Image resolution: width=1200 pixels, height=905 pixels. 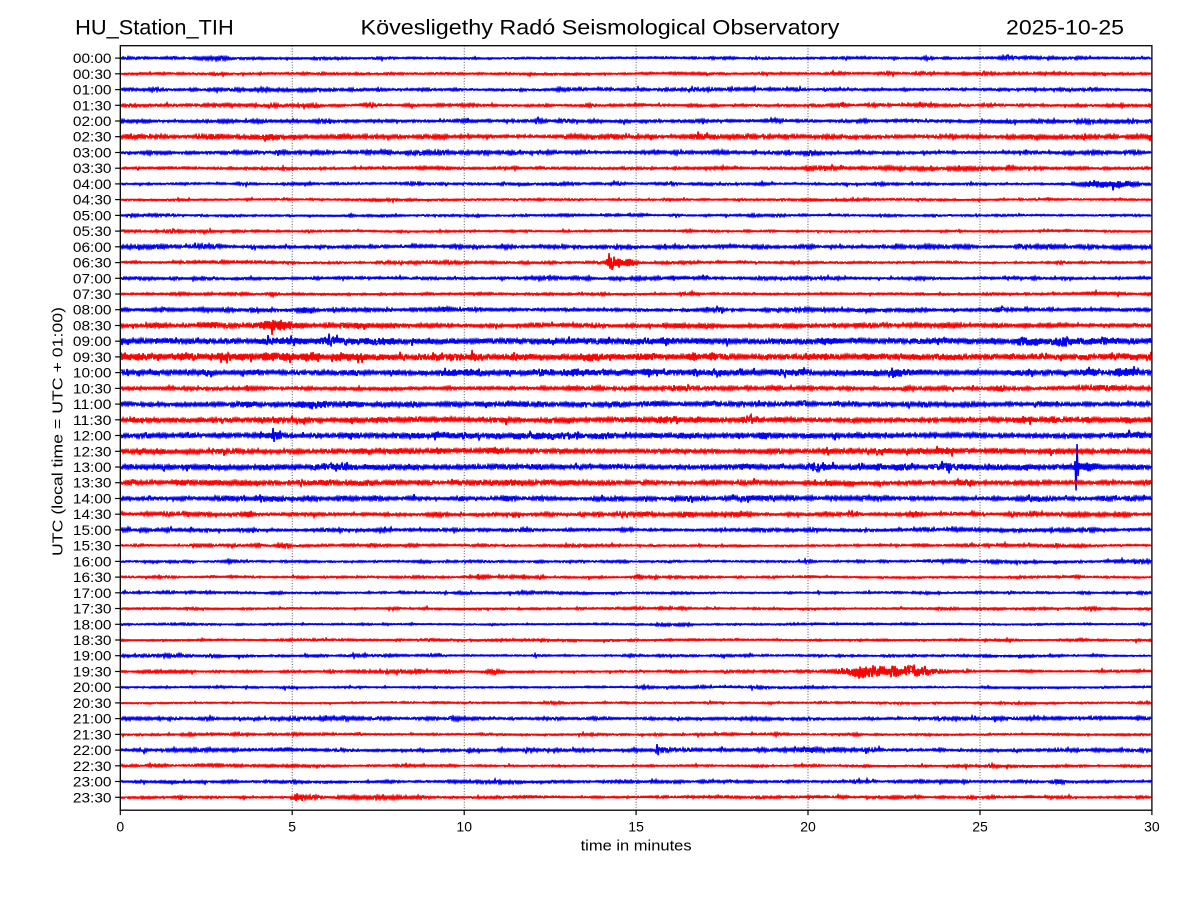 I want to click on svg-text: 15:30, so click(x=92, y=546).